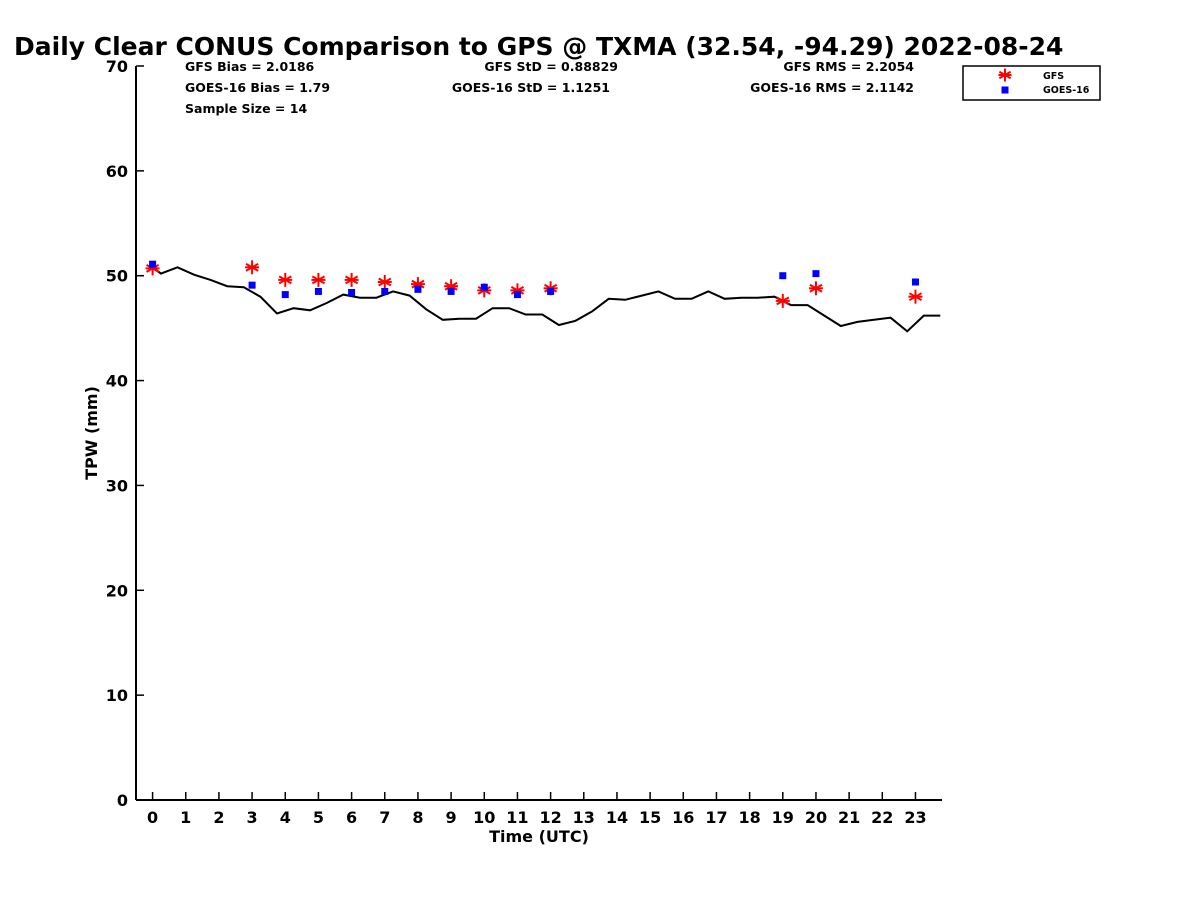 Image resolution: width=1200 pixels, height=900 pixels. I want to click on y-tick-label: 20, so click(117, 590).